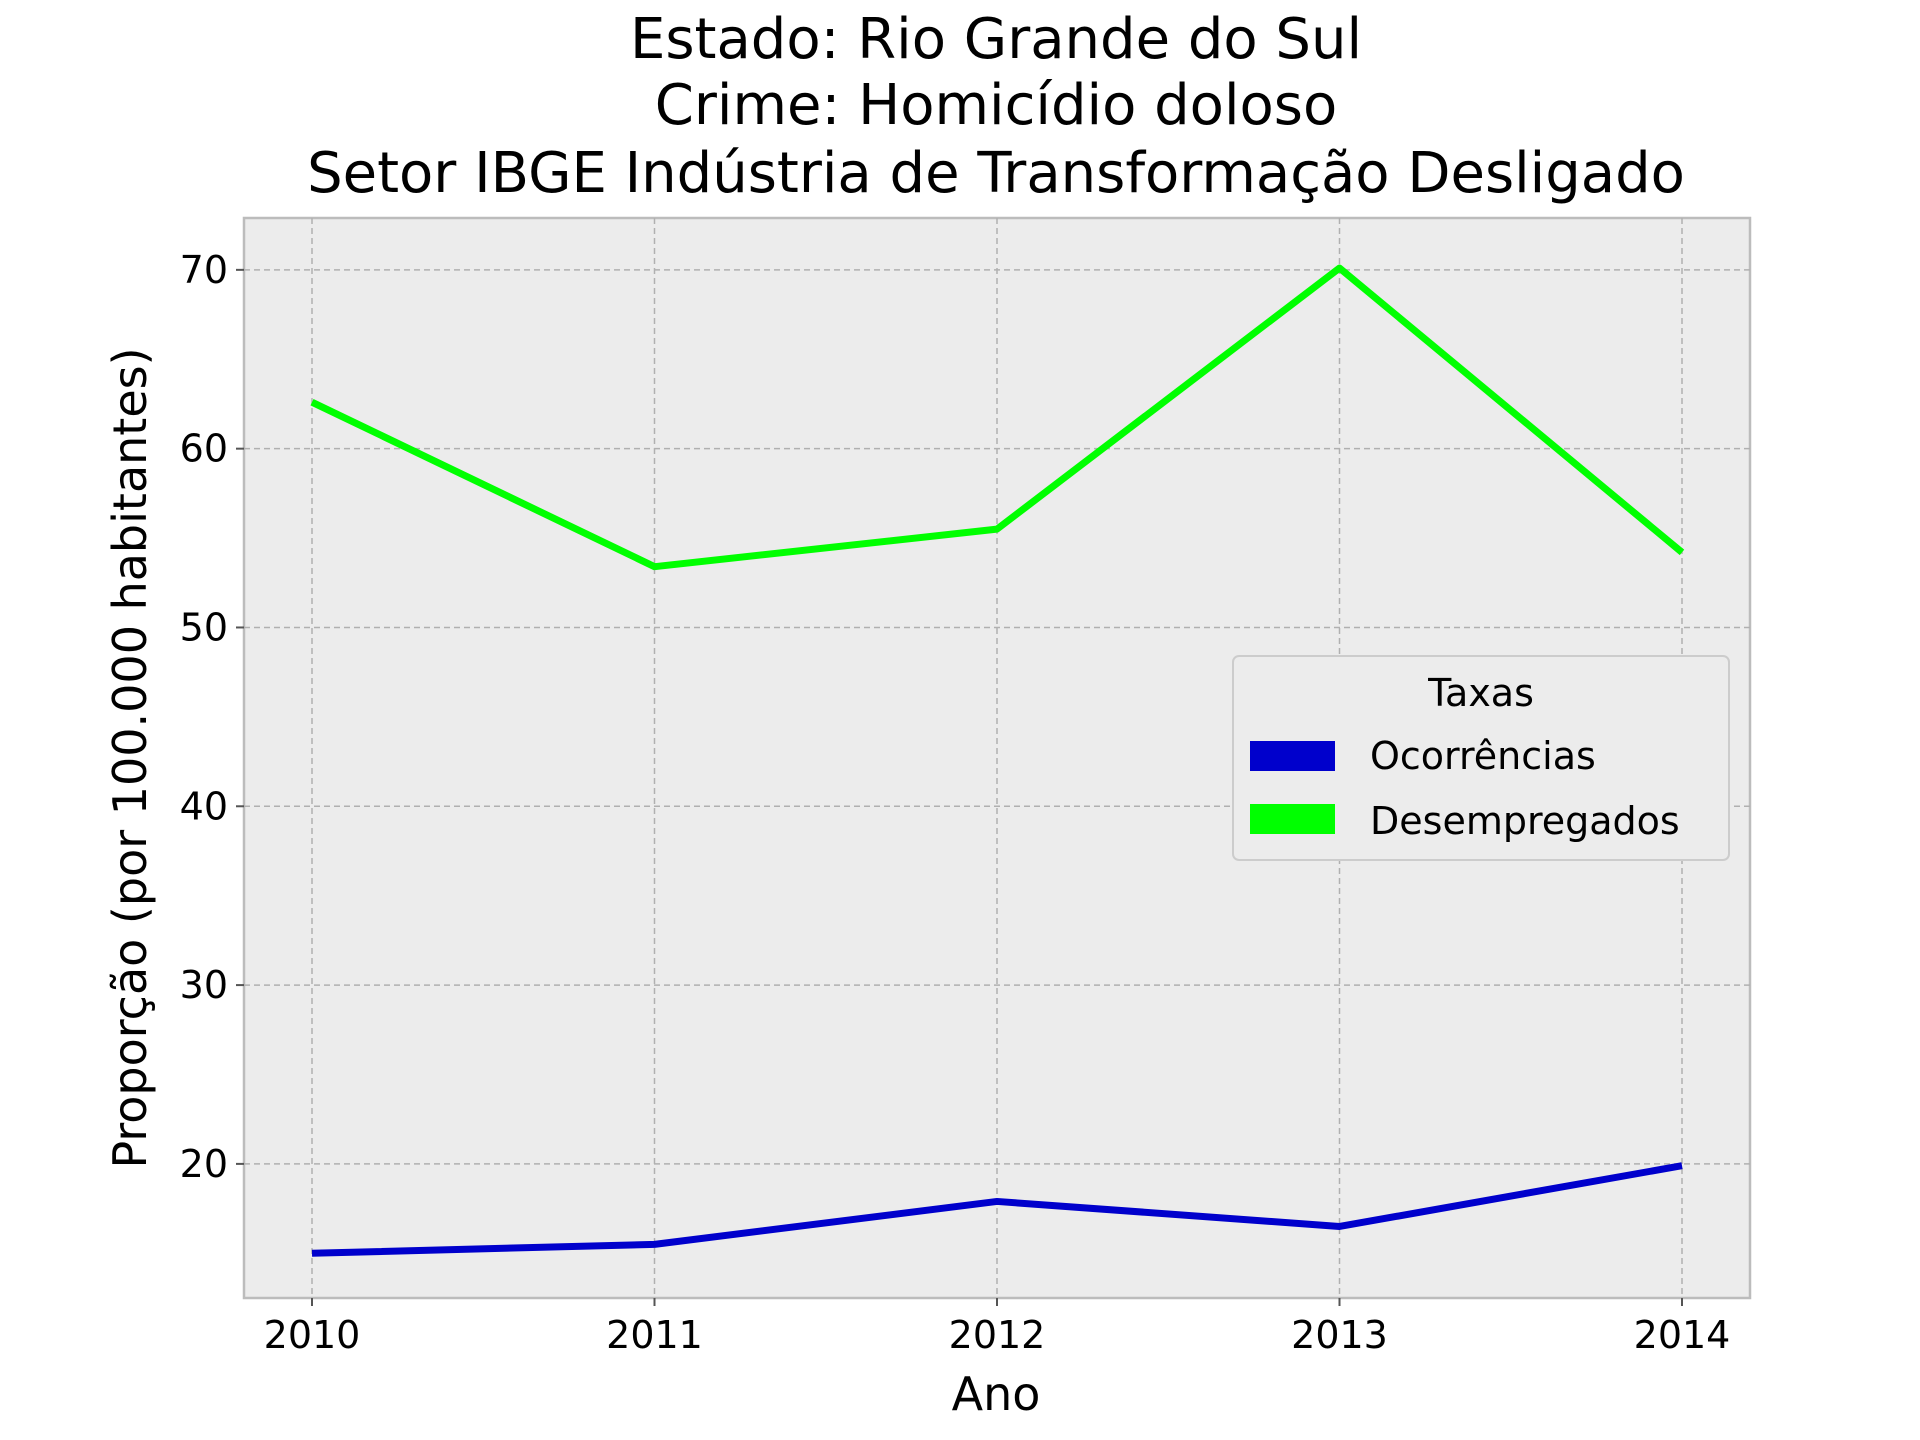  Describe the element at coordinates (212, 717) in the screenshot. I see `y-axis-ticks: 20 30 40 50 60 70` at that location.